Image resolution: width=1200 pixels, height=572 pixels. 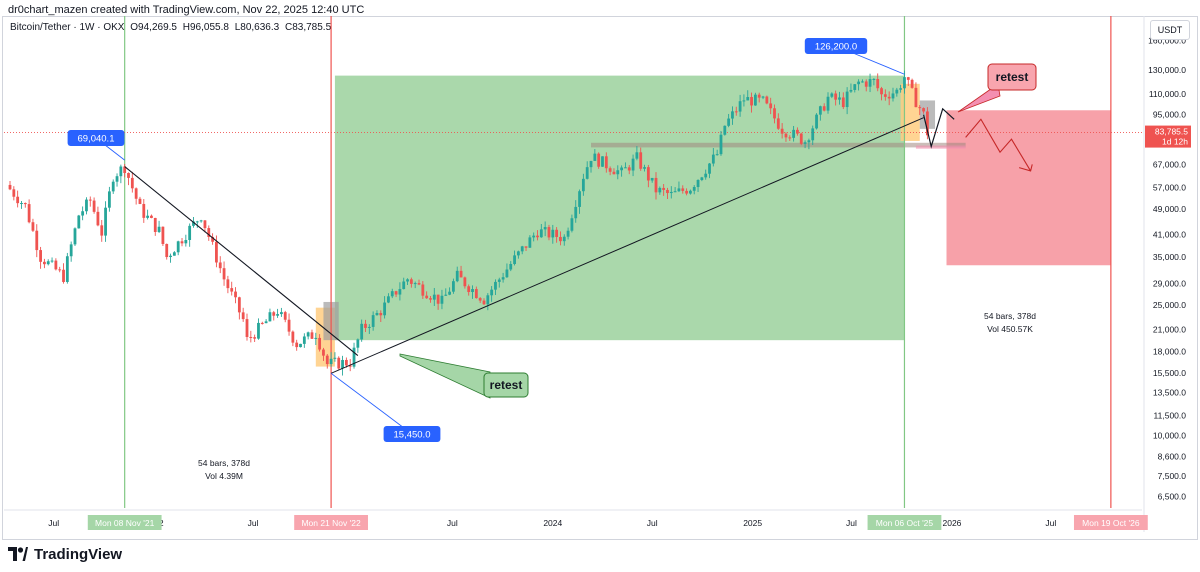 I want to click on x-tick-label: Jul, so click(x=452, y=523).